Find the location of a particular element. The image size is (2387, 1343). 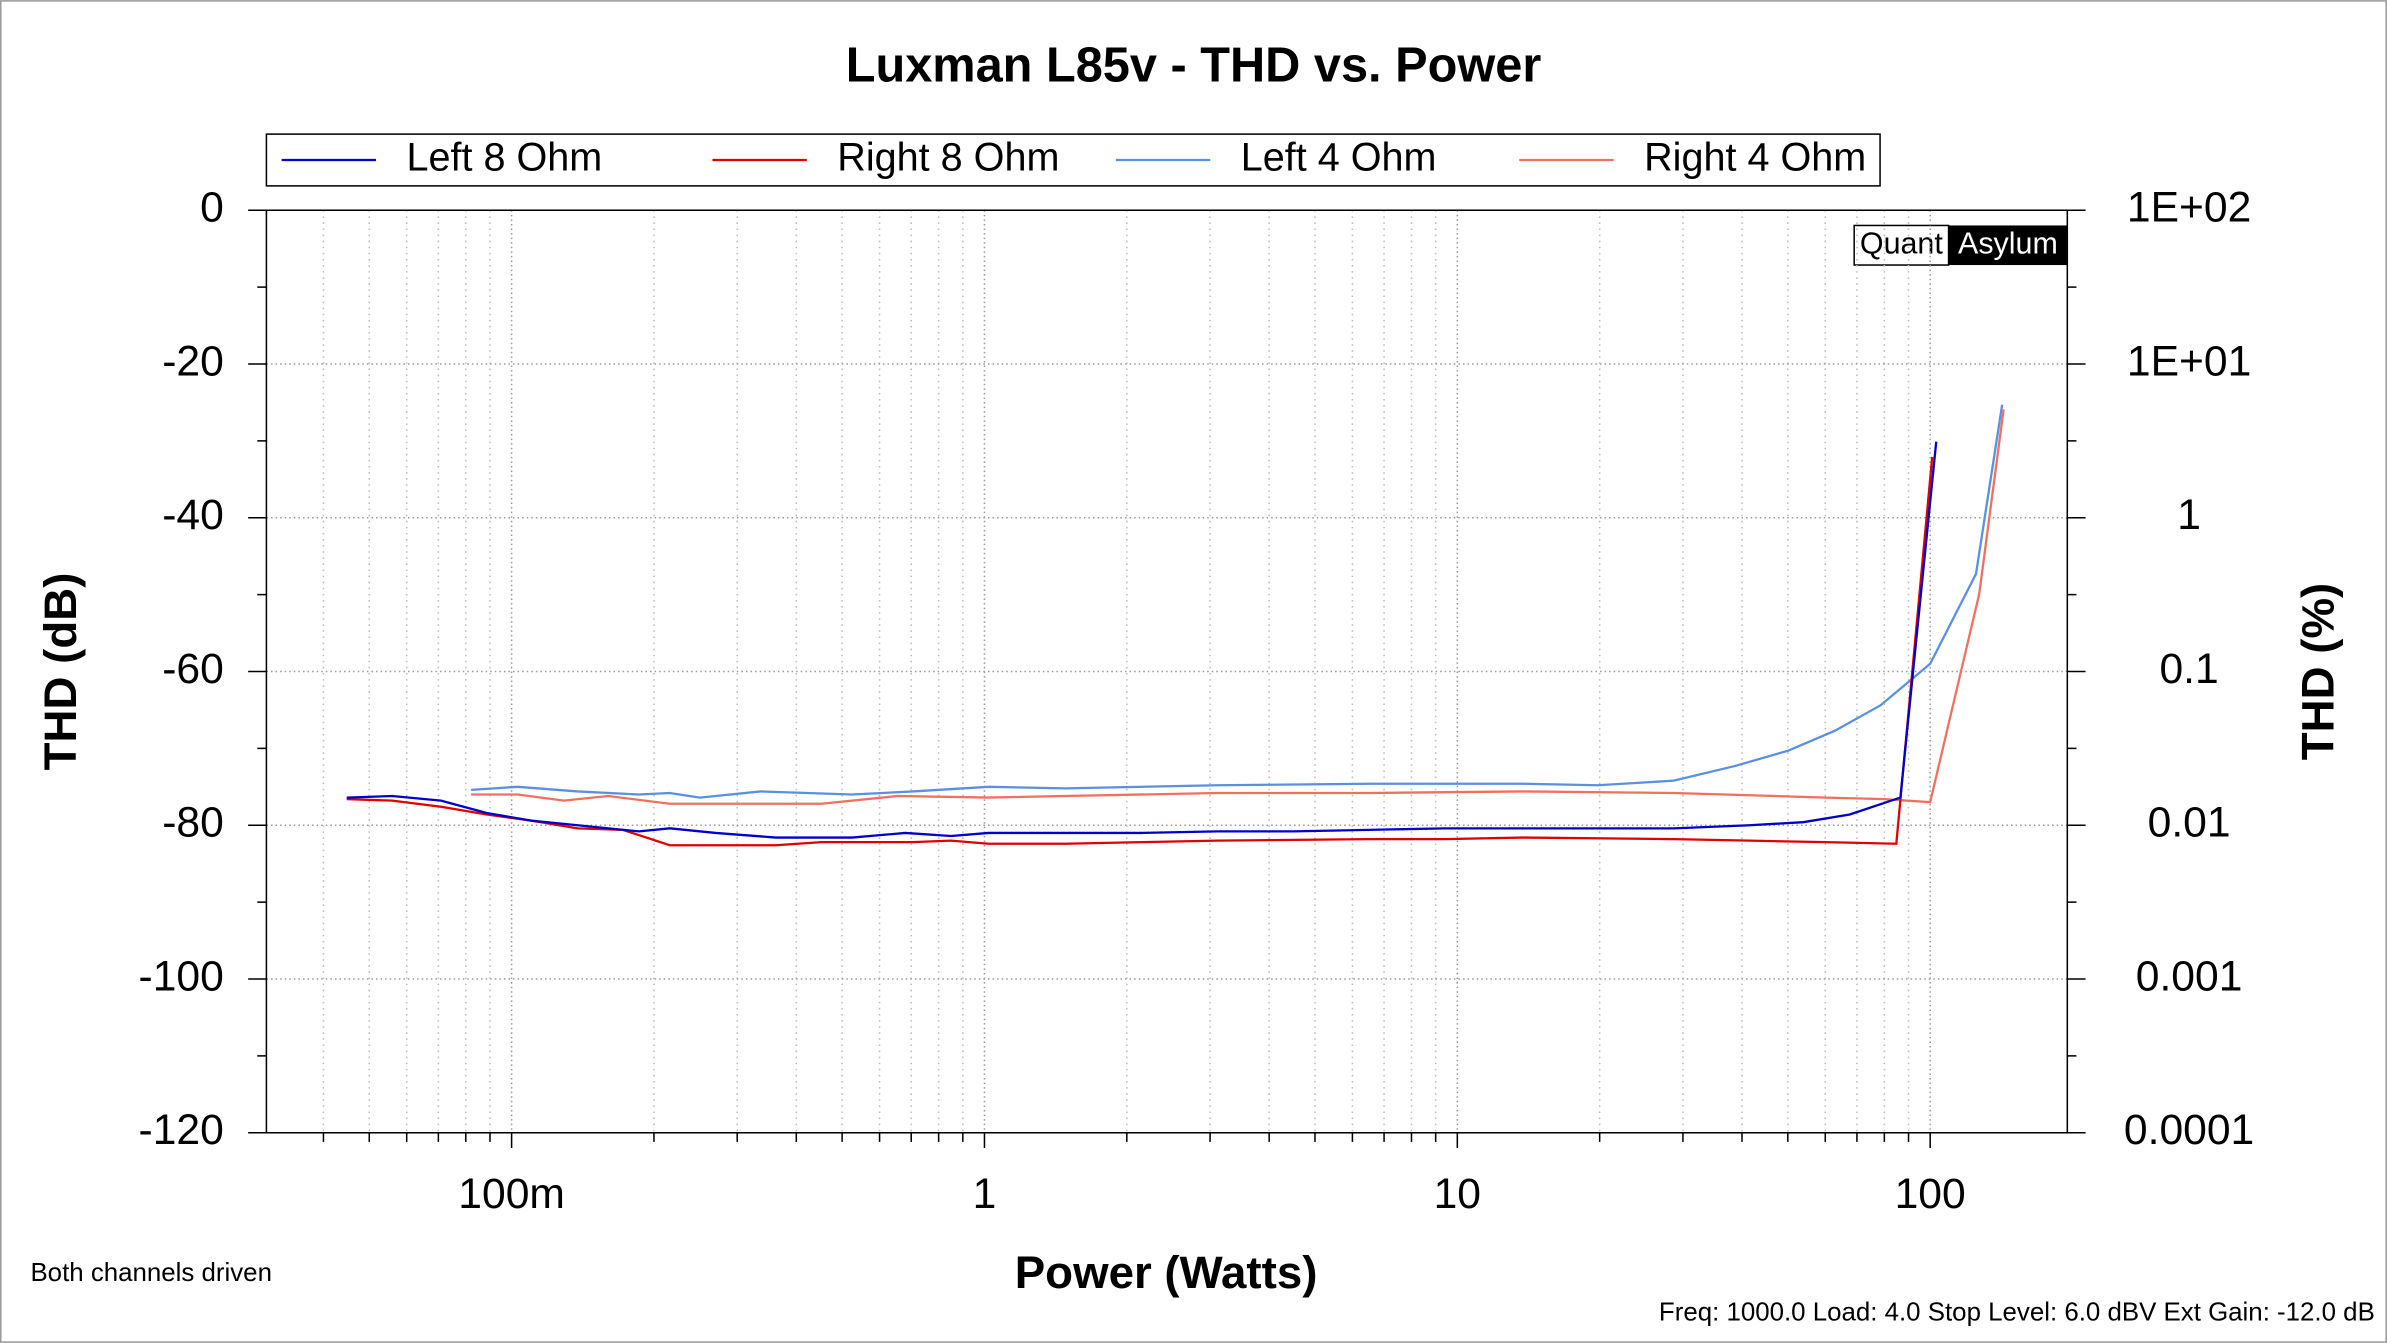

x-axis-label: Power (Watts) is located at coordinates (1166, 1272).